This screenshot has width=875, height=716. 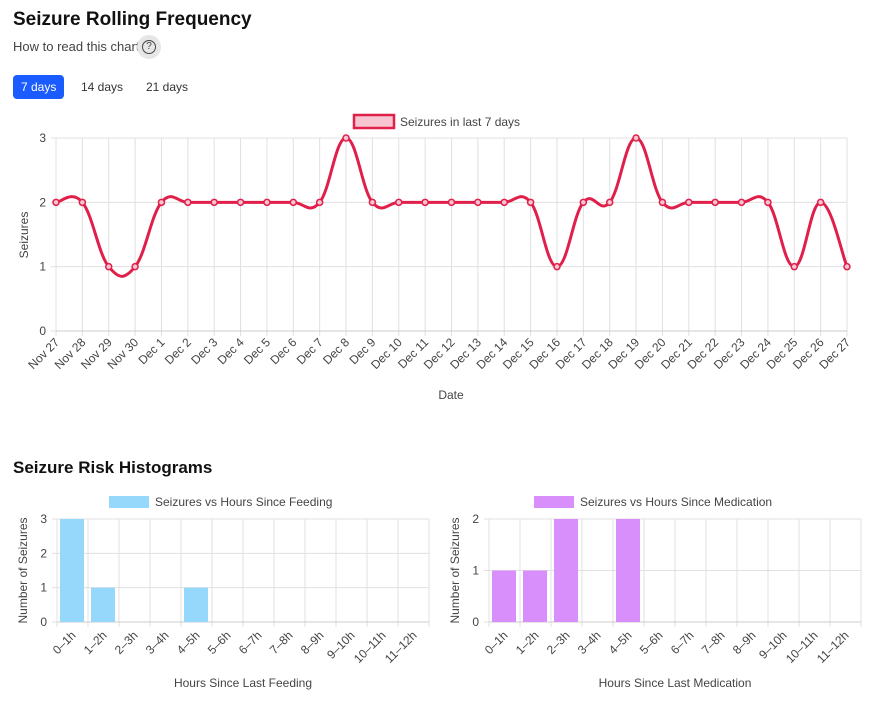 What do you see at coordinates (204, 351) in the screenshot?
I see `x-tick-label: Dec 3` at bounding box center [204, 351].